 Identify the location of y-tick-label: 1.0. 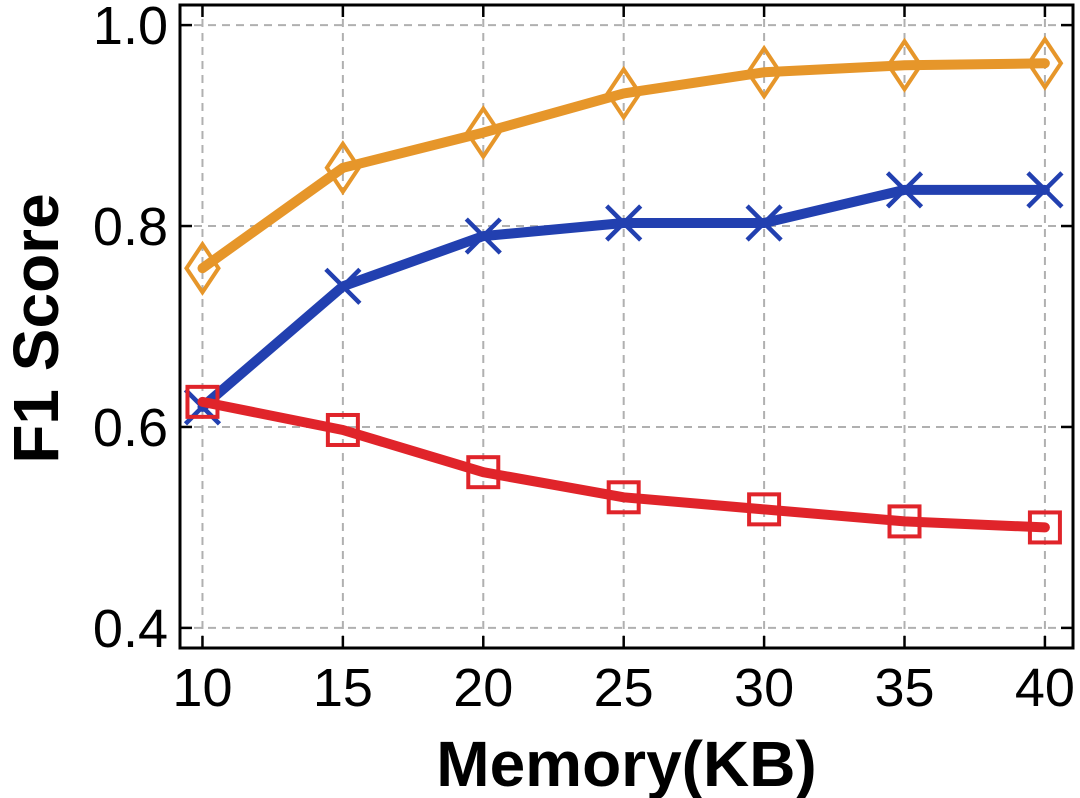
(130, 28).